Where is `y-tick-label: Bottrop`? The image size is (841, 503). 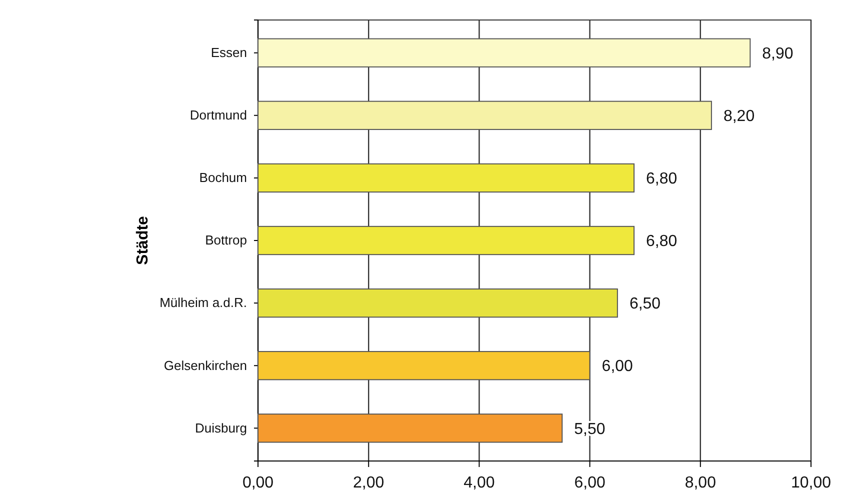
y-tick-label: Bottrop is located at coordinates (226, 240).